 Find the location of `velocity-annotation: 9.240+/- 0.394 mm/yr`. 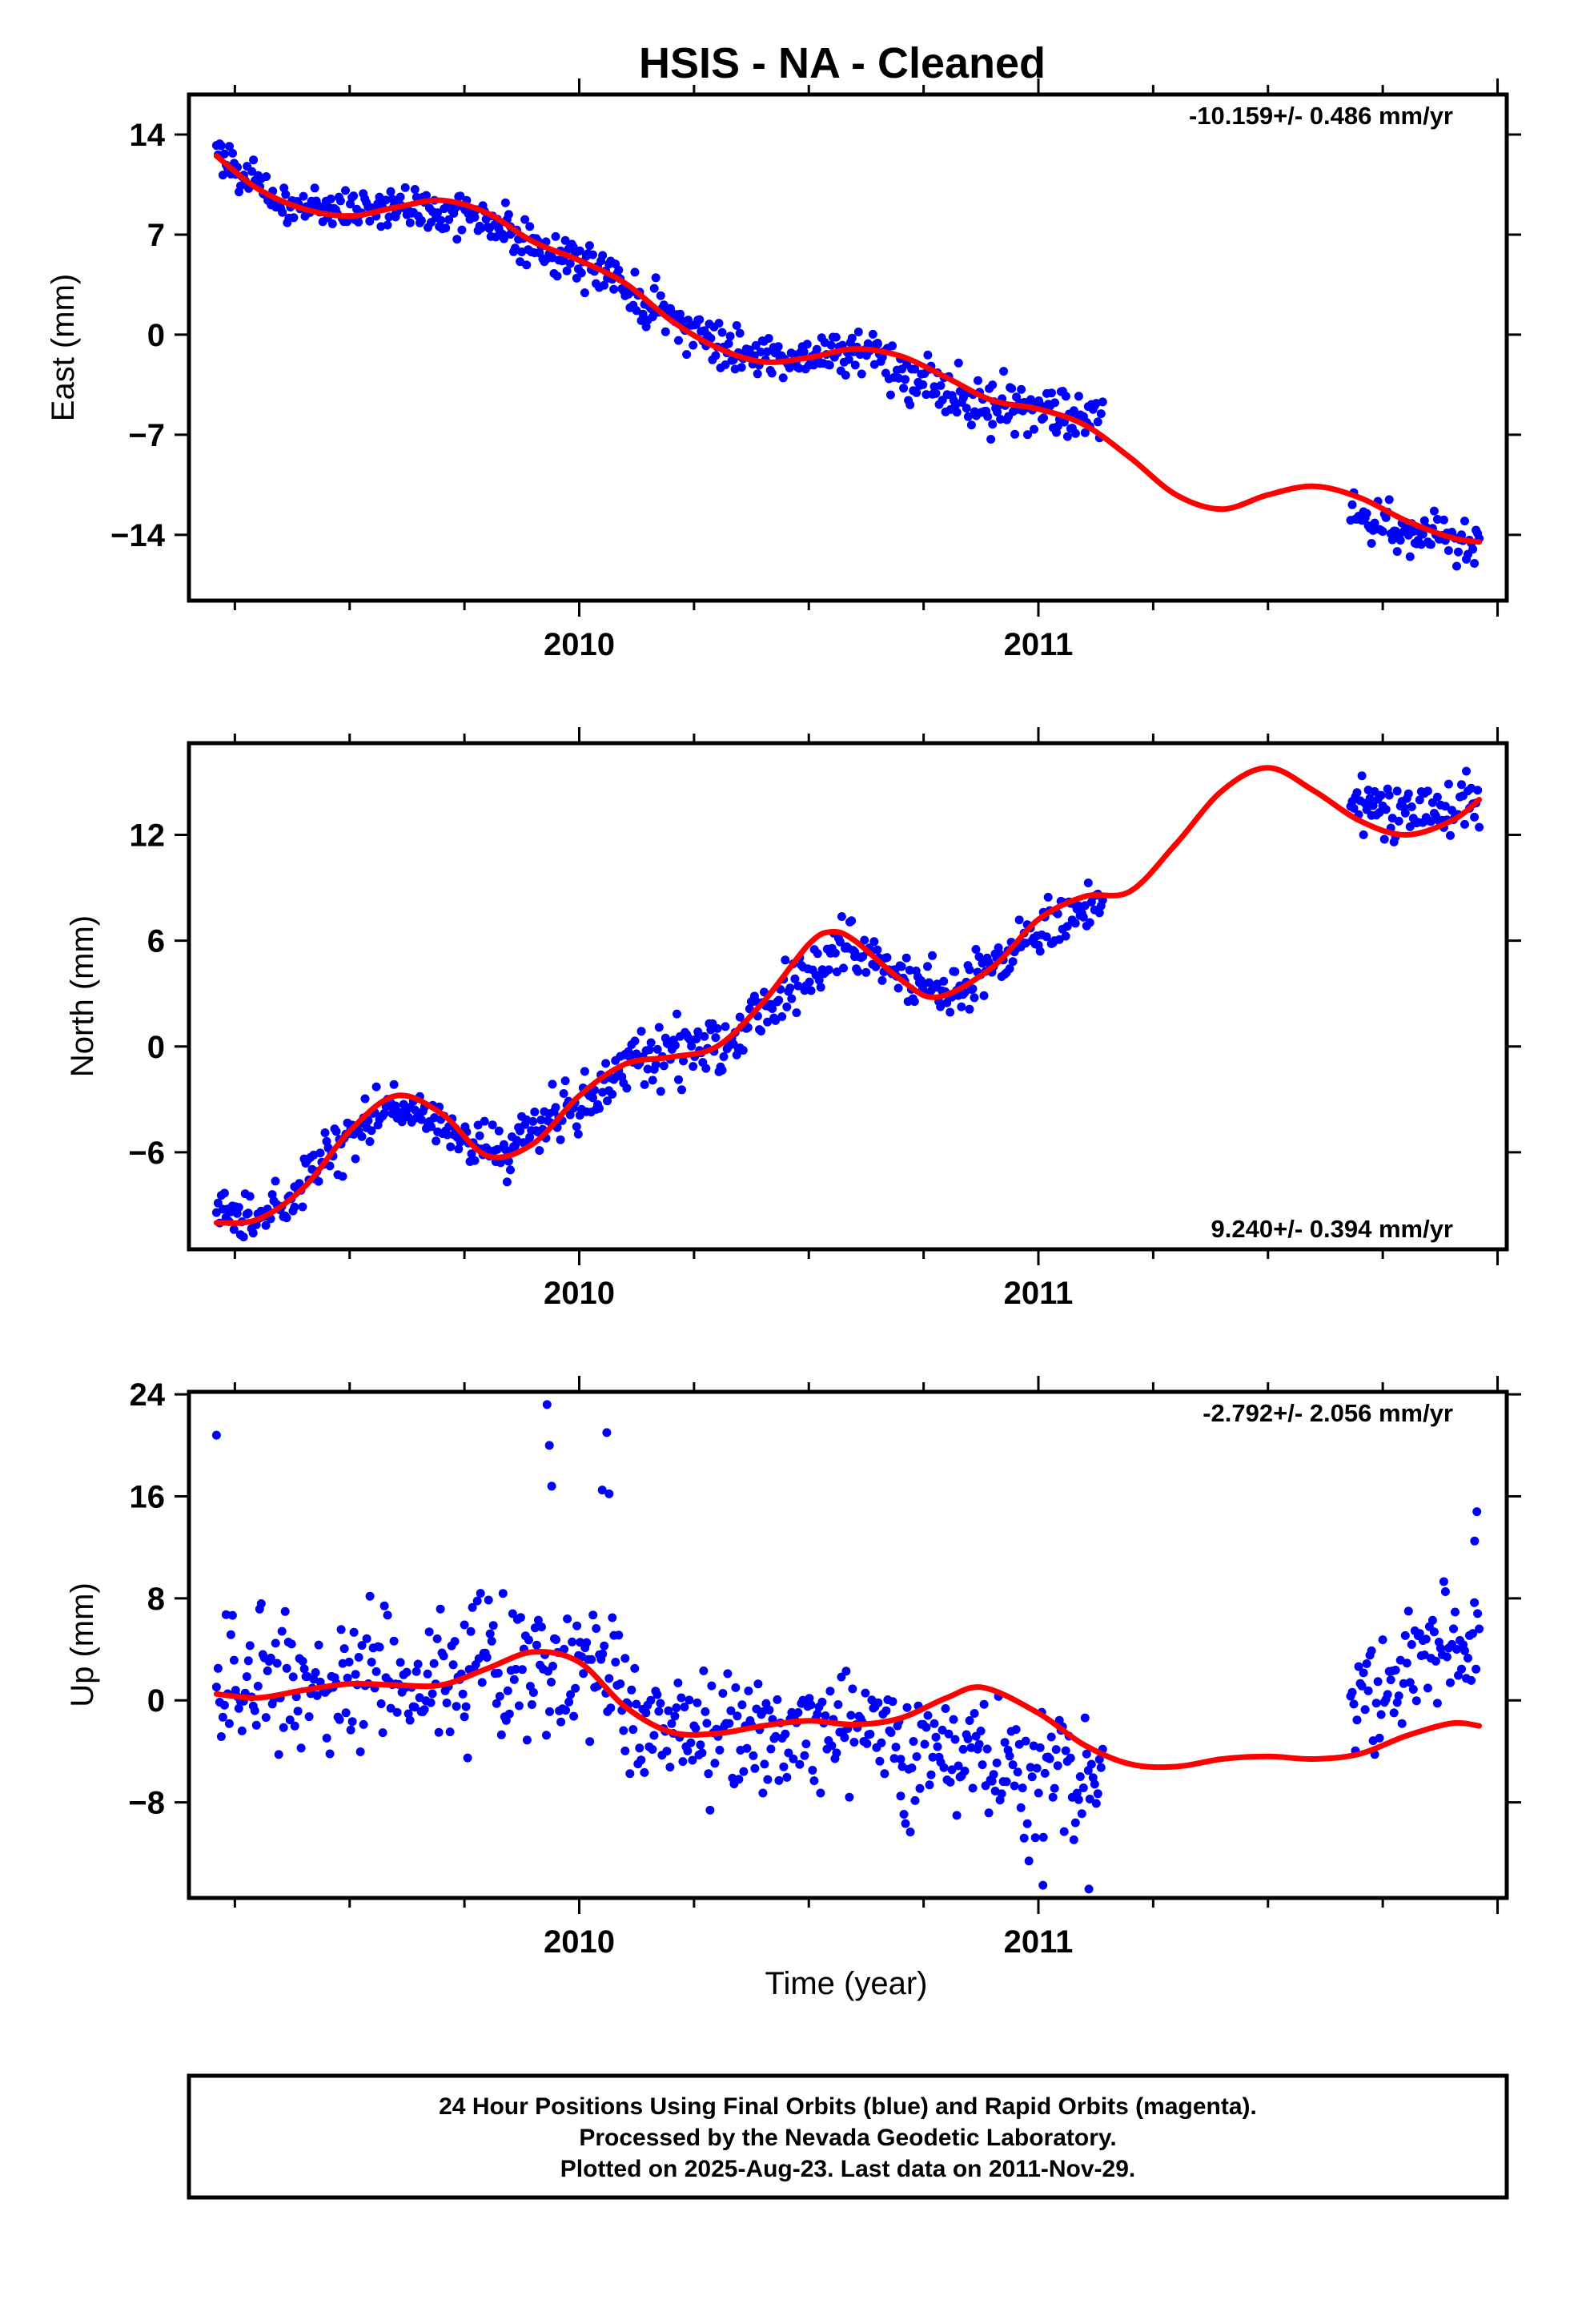

velocity-annotation: 9.240+/- 0.394 mm/yr is located at coordinates (1332, 1229).